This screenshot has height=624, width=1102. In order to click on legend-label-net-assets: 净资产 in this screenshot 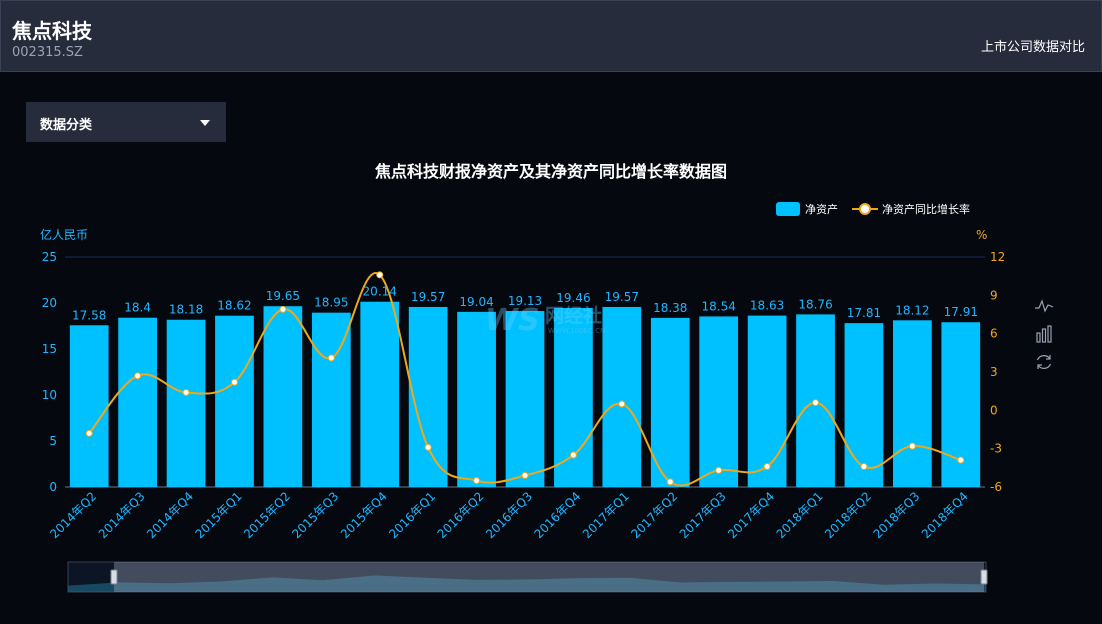, I will do `click(821, 209)`.